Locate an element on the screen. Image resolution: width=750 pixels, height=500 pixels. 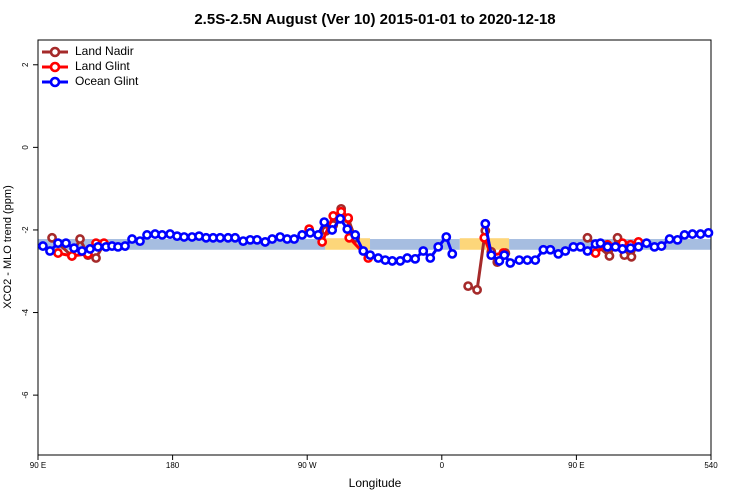
y-axis-label: XCO2 - MLO trend (ppm) is located at coordinates (8, 246).